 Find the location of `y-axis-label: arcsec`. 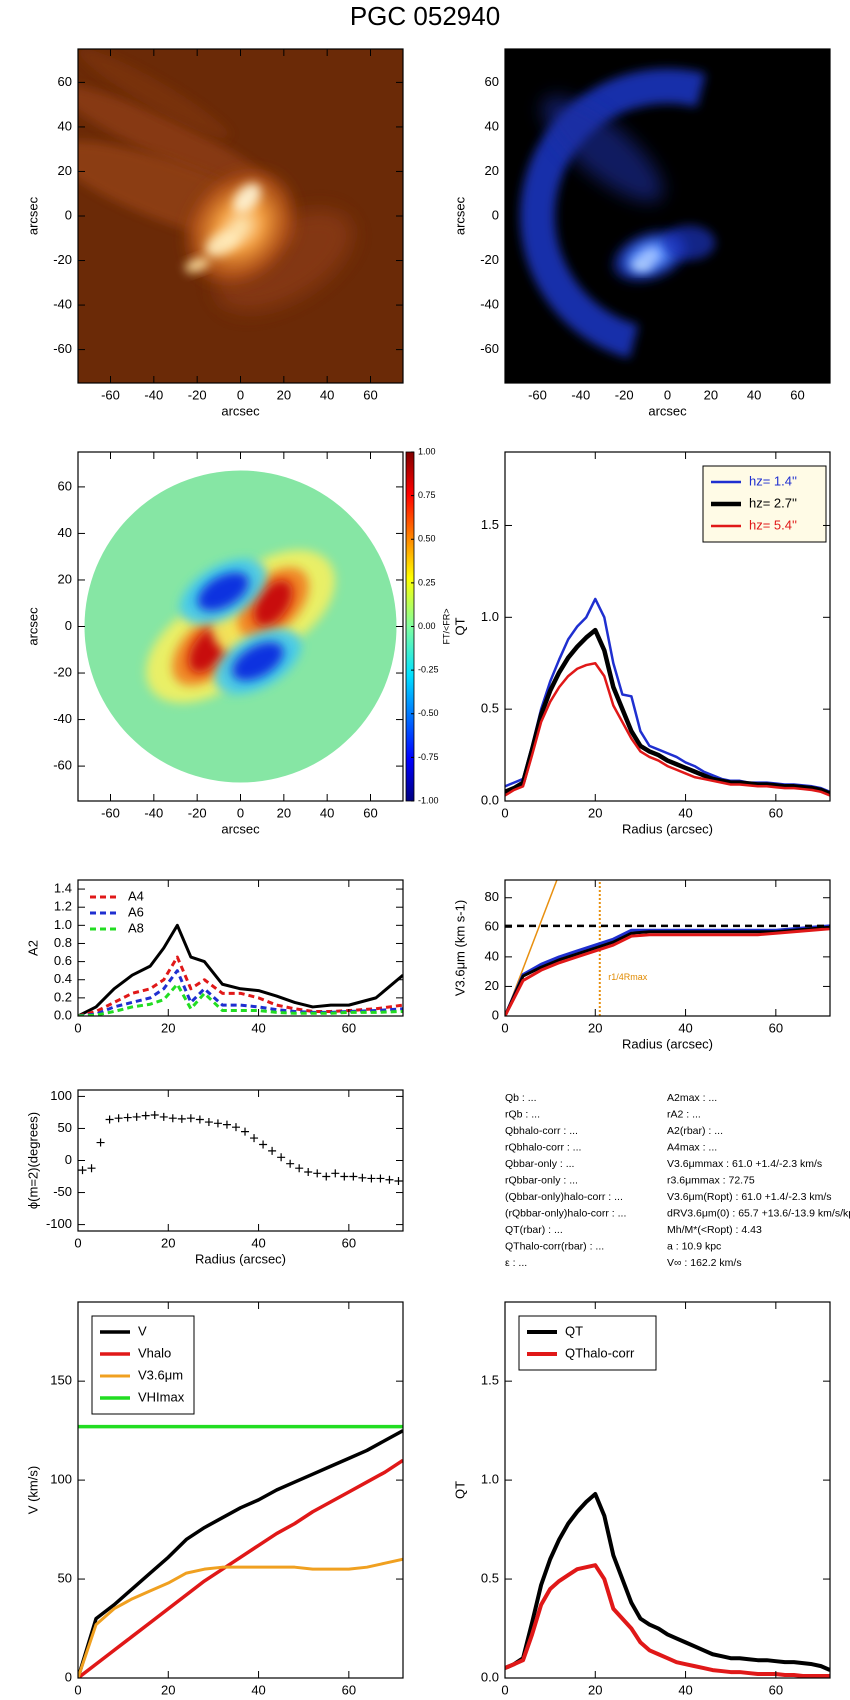

y-axis-label: arcsec is located at coordinates (32, 215).